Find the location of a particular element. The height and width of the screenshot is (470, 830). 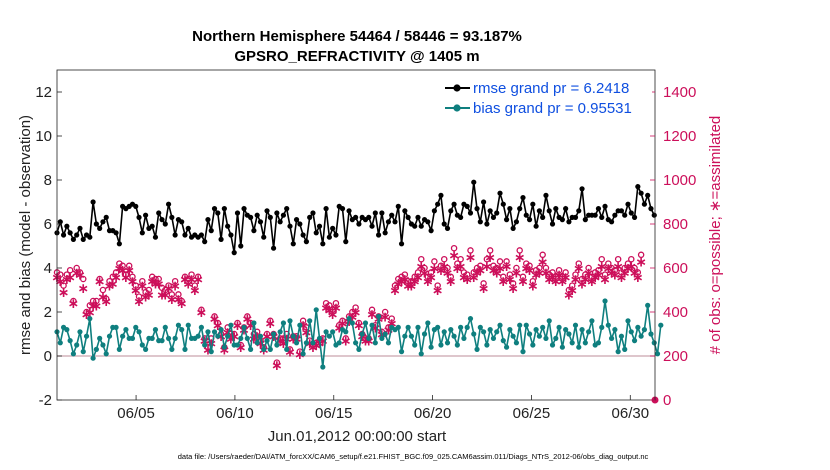

y2-tick-label: 200 is located at coordinates (675, 356).